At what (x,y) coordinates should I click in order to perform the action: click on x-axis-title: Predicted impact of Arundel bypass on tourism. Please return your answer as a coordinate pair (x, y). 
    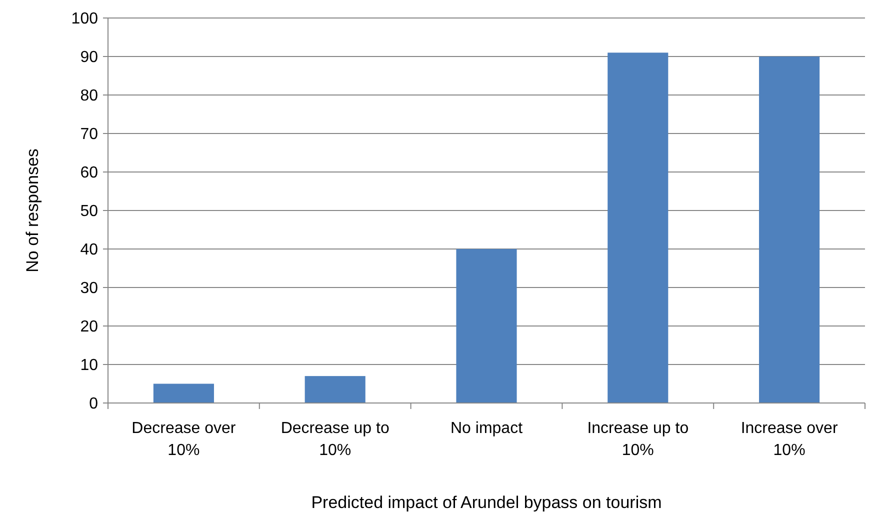
    Looking at the image, I should click on (486, 502).